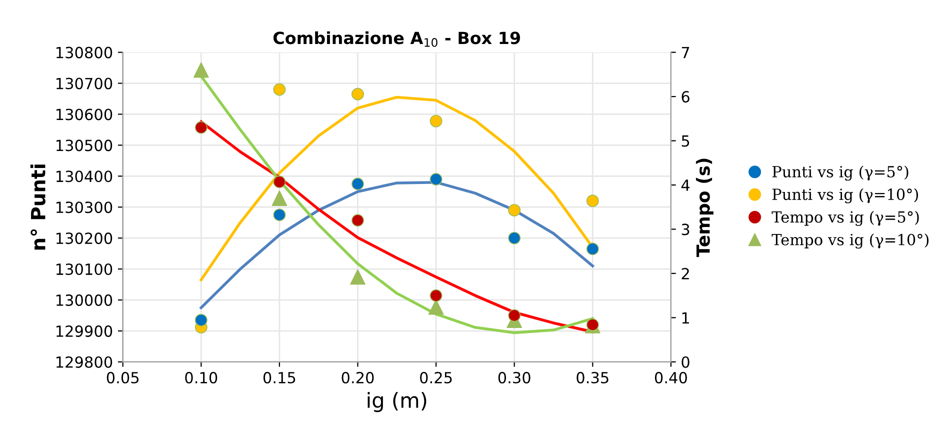 The image size is (945, 436). What do you see at coordinates (685, 274) in the screenshot?
I see `y2-tick-label: 2` at bounding box center [685, 274].